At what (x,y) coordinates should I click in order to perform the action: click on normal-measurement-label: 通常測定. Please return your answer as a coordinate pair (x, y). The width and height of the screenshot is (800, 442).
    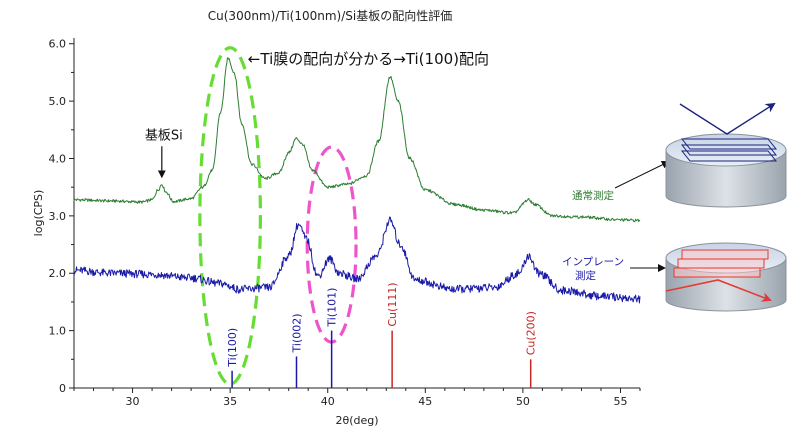
    Looking at the image, I should click on (593, 195).